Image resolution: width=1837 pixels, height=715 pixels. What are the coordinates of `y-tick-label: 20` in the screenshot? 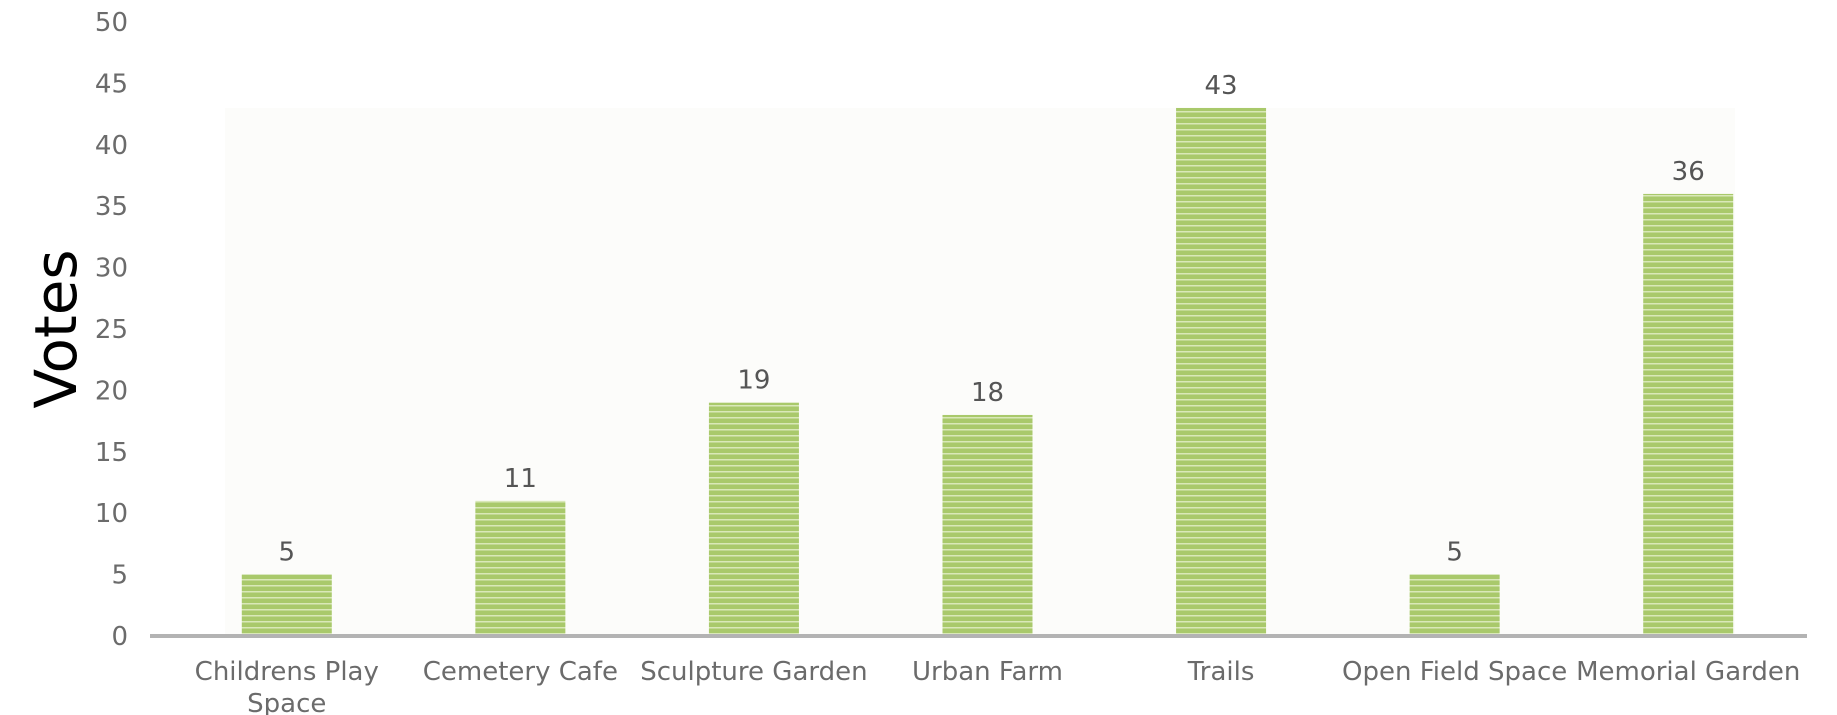 It's located at (111, 391).